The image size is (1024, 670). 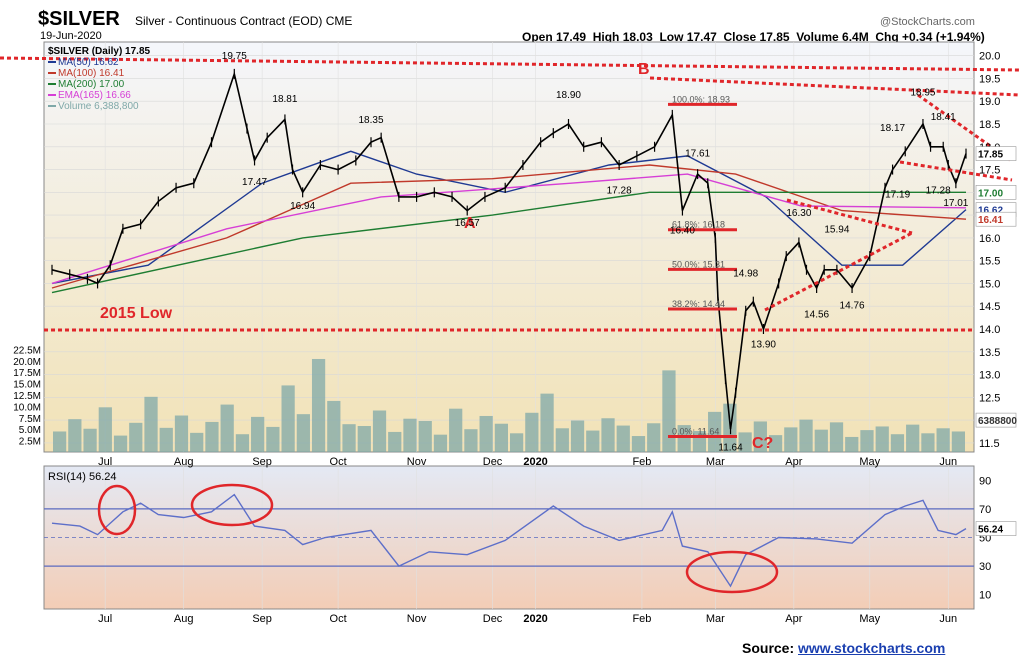 What do you see at coordinates (989, 262) in the screenshot?
I see `price-tick-label: 15.5` at bounding box center [989, 262].